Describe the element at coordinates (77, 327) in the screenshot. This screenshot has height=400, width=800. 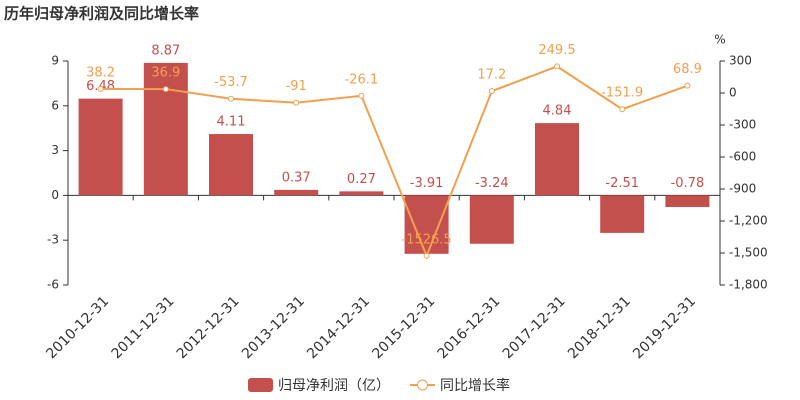
I see `x-tick-label: 2010-12-31` at that location.